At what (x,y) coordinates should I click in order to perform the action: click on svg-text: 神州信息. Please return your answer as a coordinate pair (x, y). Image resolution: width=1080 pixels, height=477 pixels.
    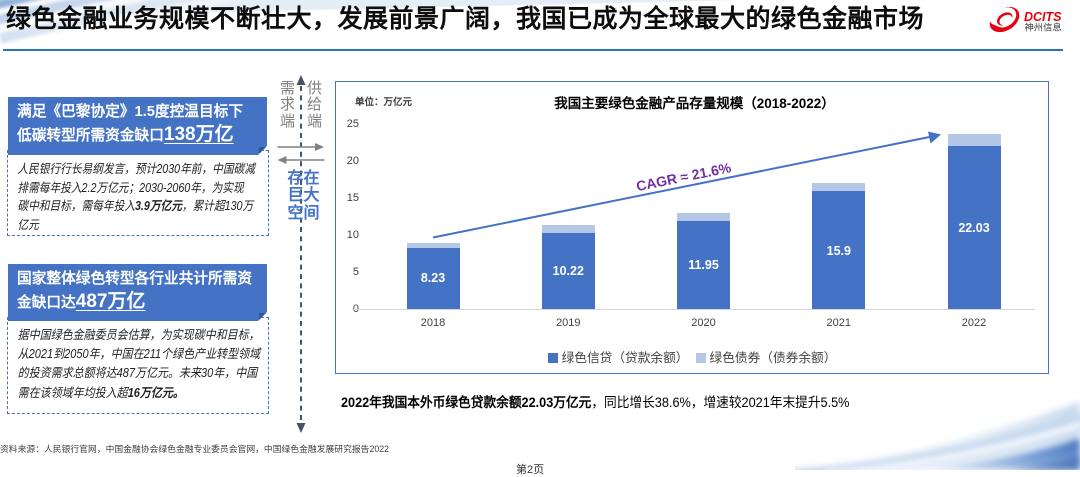
    Looking at the image, I should click on (1043, 27).